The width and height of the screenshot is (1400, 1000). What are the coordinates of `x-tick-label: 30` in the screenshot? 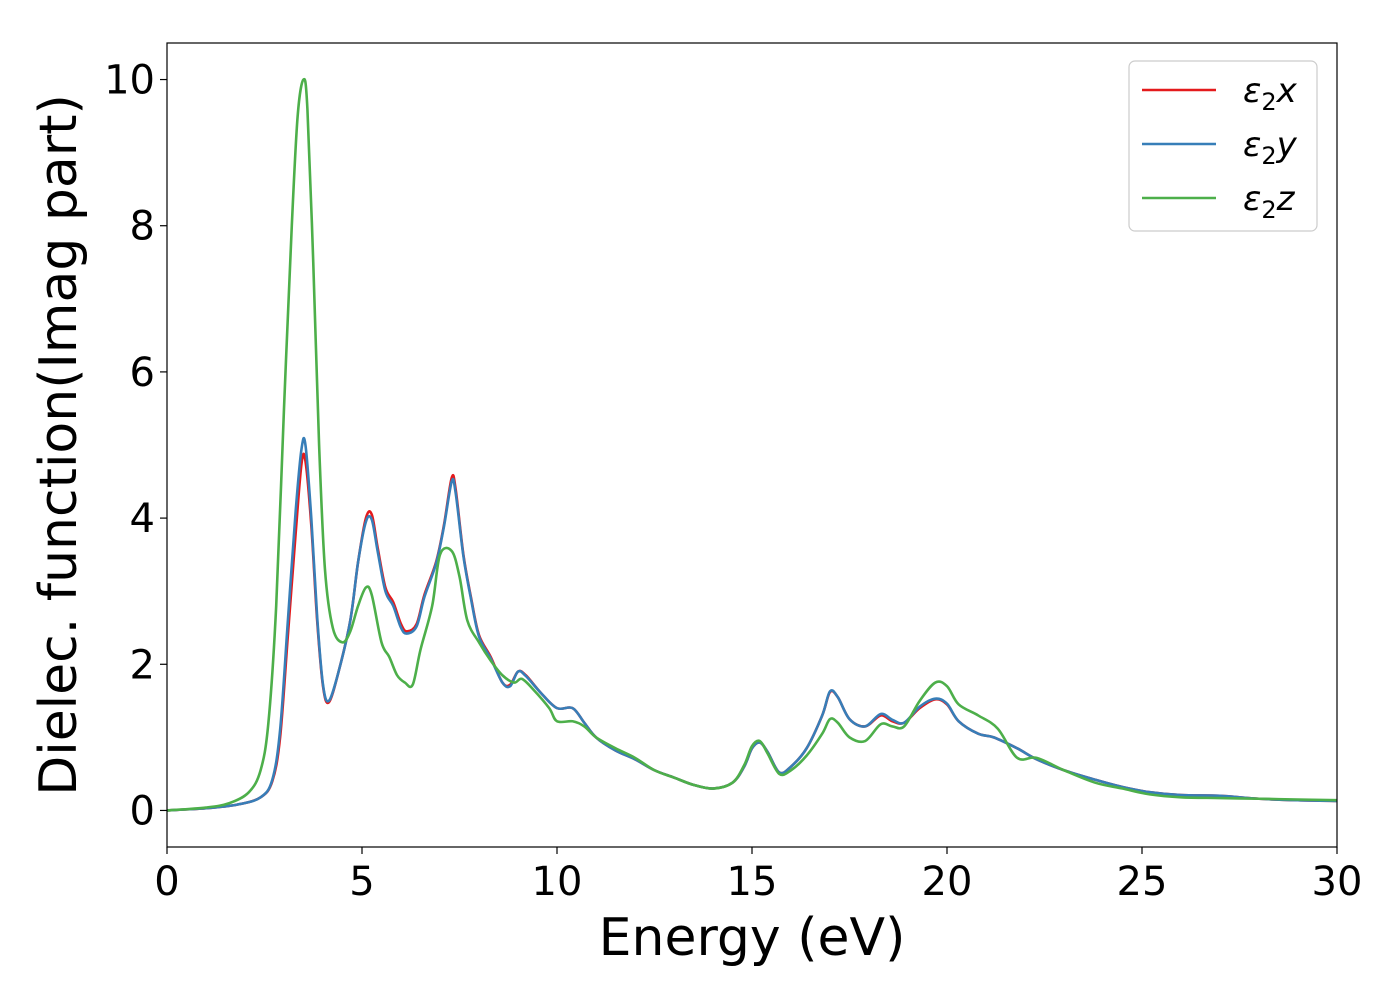 It's located at (1337, 882).